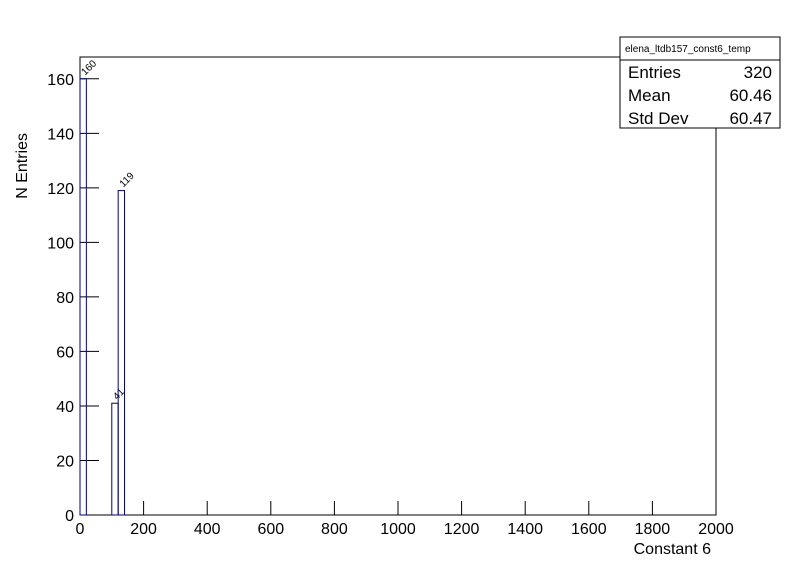 Image resolution: width=796 pixels, height=572 pixels. What do you see at coordinates (90, 68) in the screenshot?
I see `data-label: 160` at bounding box center [90, 68].